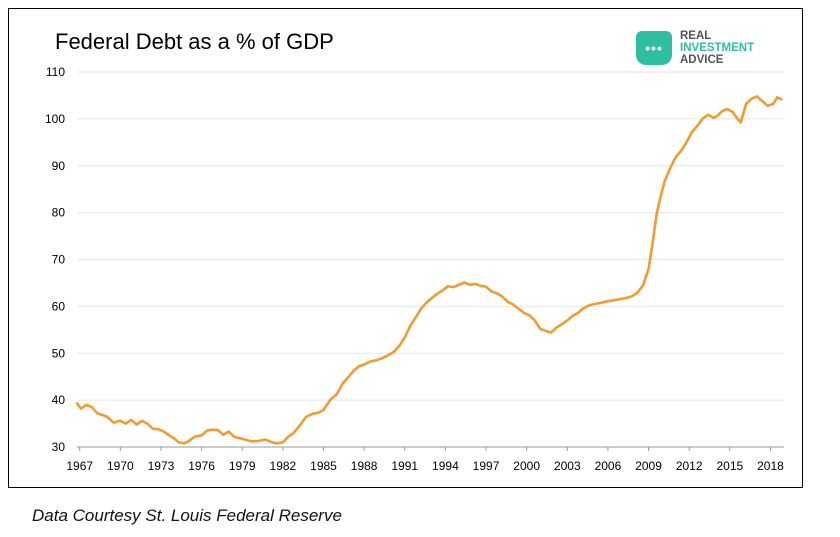  I want to click on x-tick-label: 1967, so click(79, 466).